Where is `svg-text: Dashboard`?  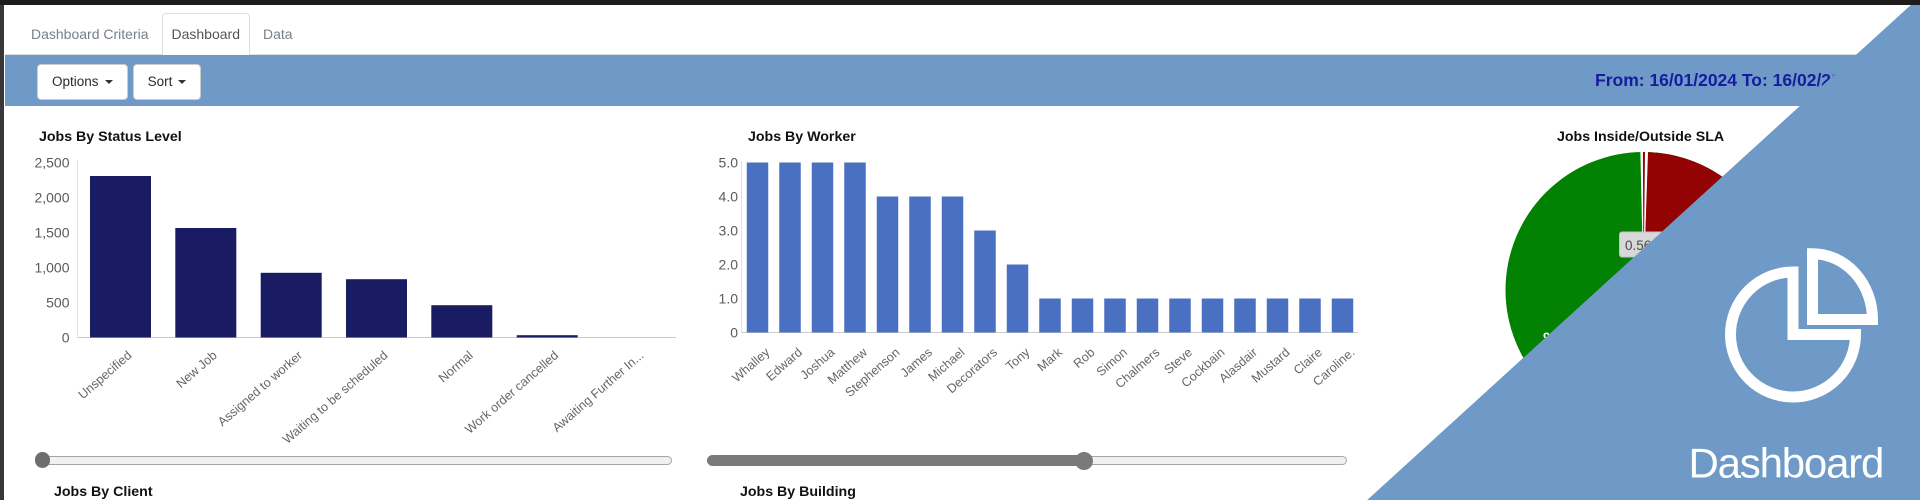
svg-text: Dashboard is located at coordinates (1786, 463).